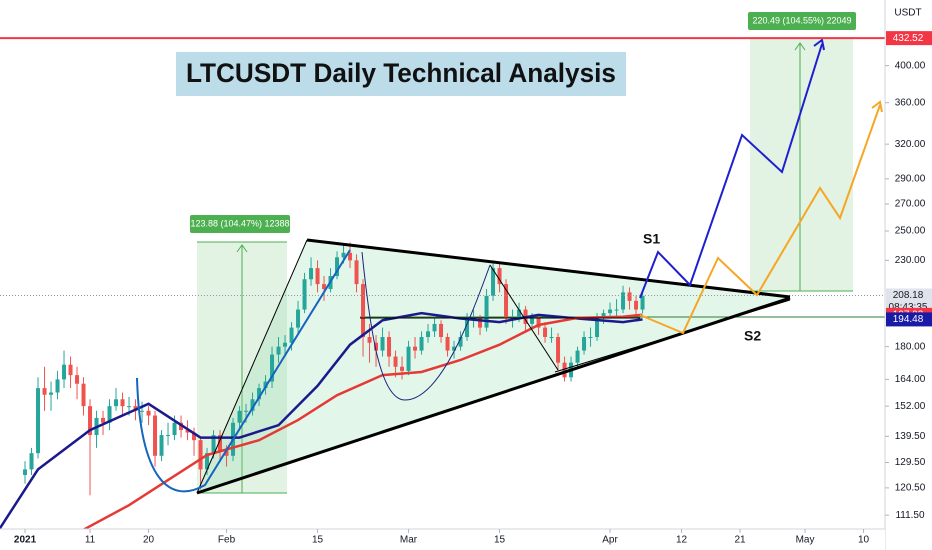  Describe the element at coordinates (910, 462) in the screenshot. I see `y-tick-label: 129.50` at that location.